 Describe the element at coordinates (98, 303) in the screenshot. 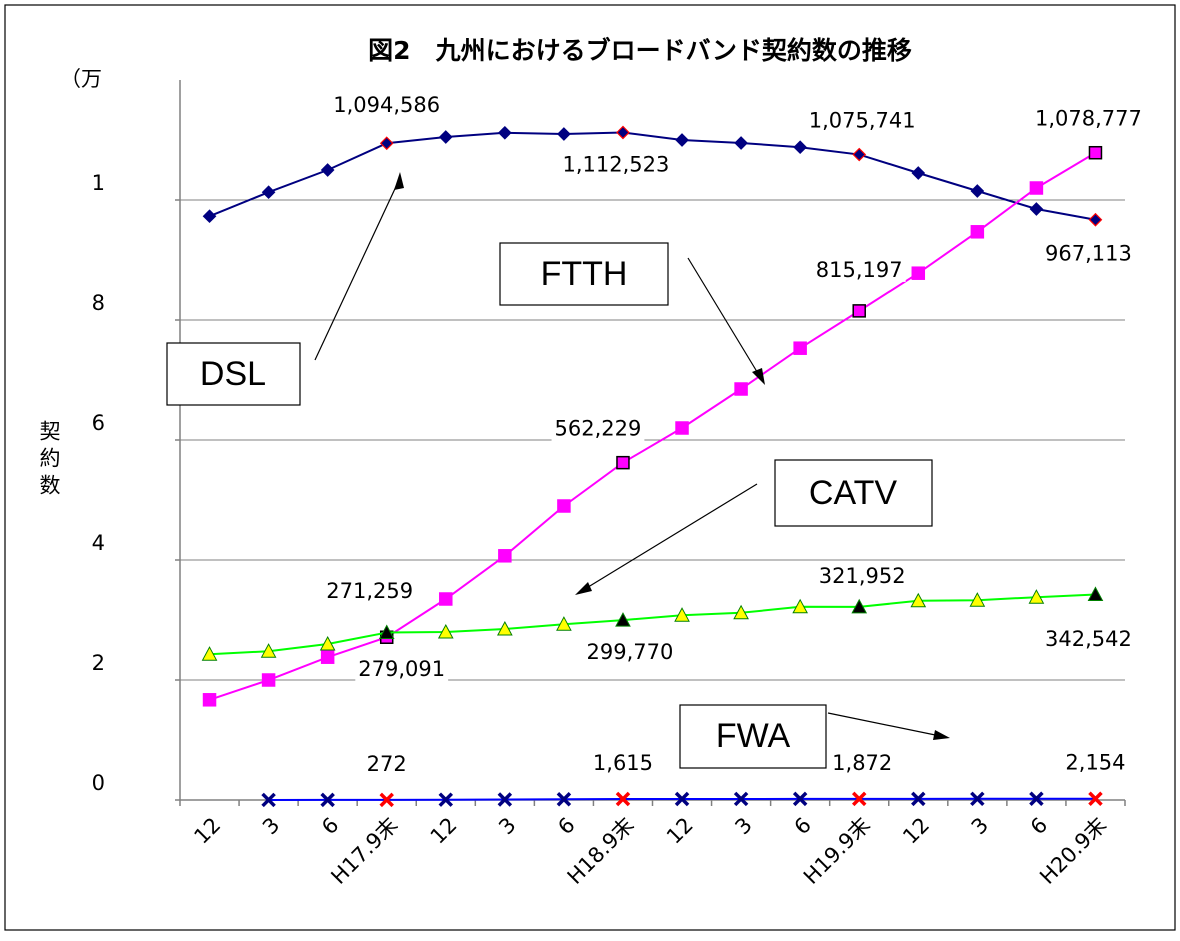

I see `y-tick-label: 8` at that location.